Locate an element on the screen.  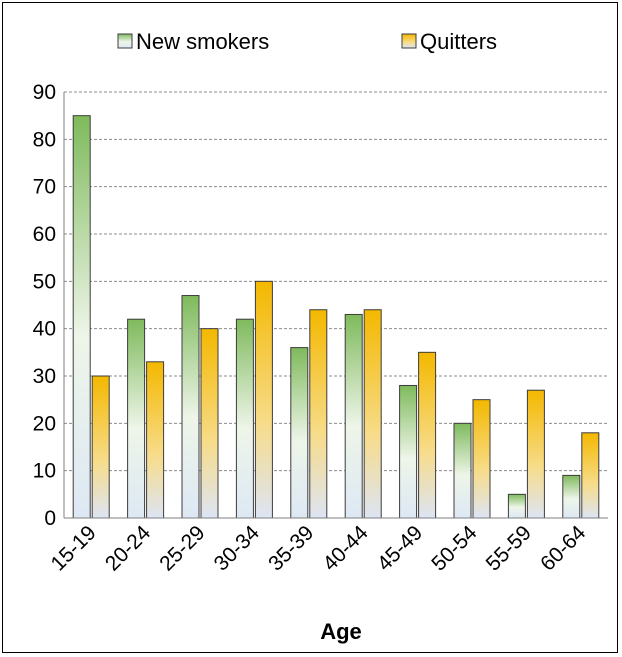
y-tick-label: 60 is located at coordinates (44, 234).